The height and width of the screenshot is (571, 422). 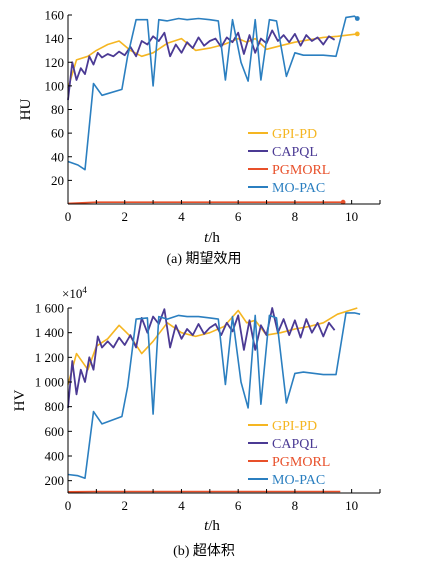 I want to click on series-line-gpi-pd, so click(x=212, y=61).